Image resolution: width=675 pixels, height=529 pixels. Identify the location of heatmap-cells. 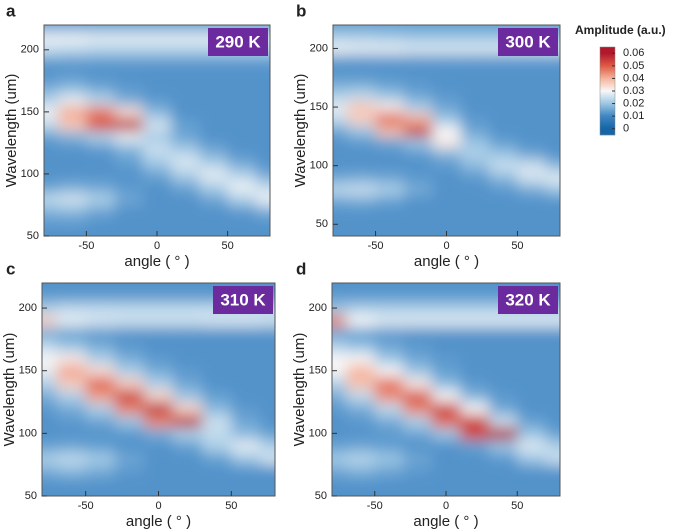
(157, 130).